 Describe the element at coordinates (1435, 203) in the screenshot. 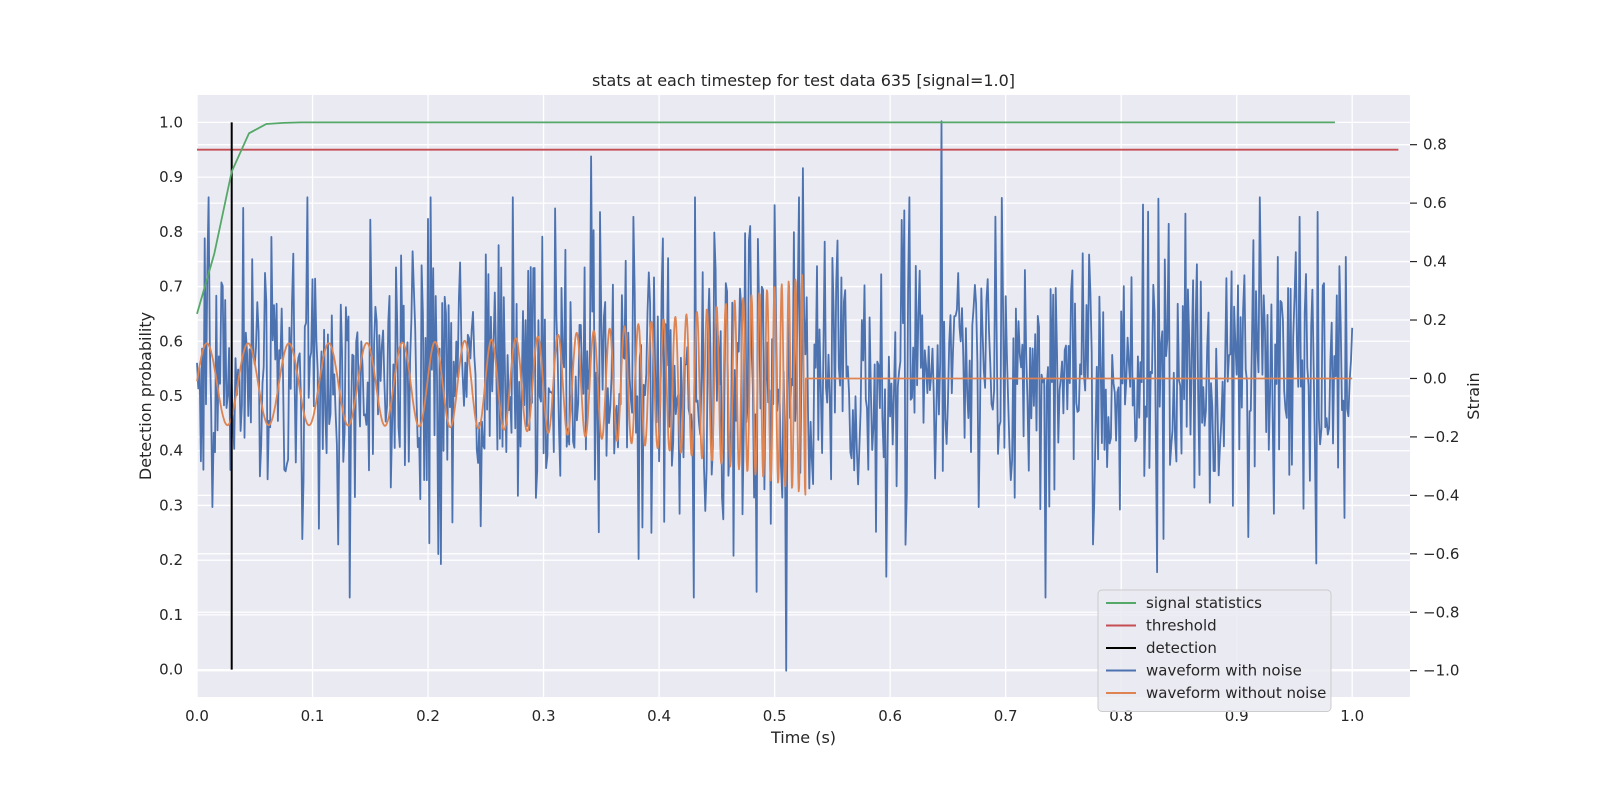

I see `y-right-tick-label: 0.6` at that location.